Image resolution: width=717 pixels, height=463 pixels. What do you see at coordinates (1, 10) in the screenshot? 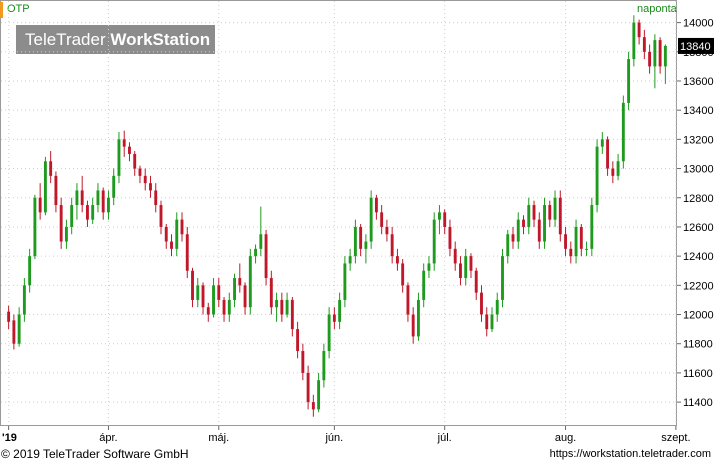
I see `ticker-accent-bar` at bounding box center [1, 10].